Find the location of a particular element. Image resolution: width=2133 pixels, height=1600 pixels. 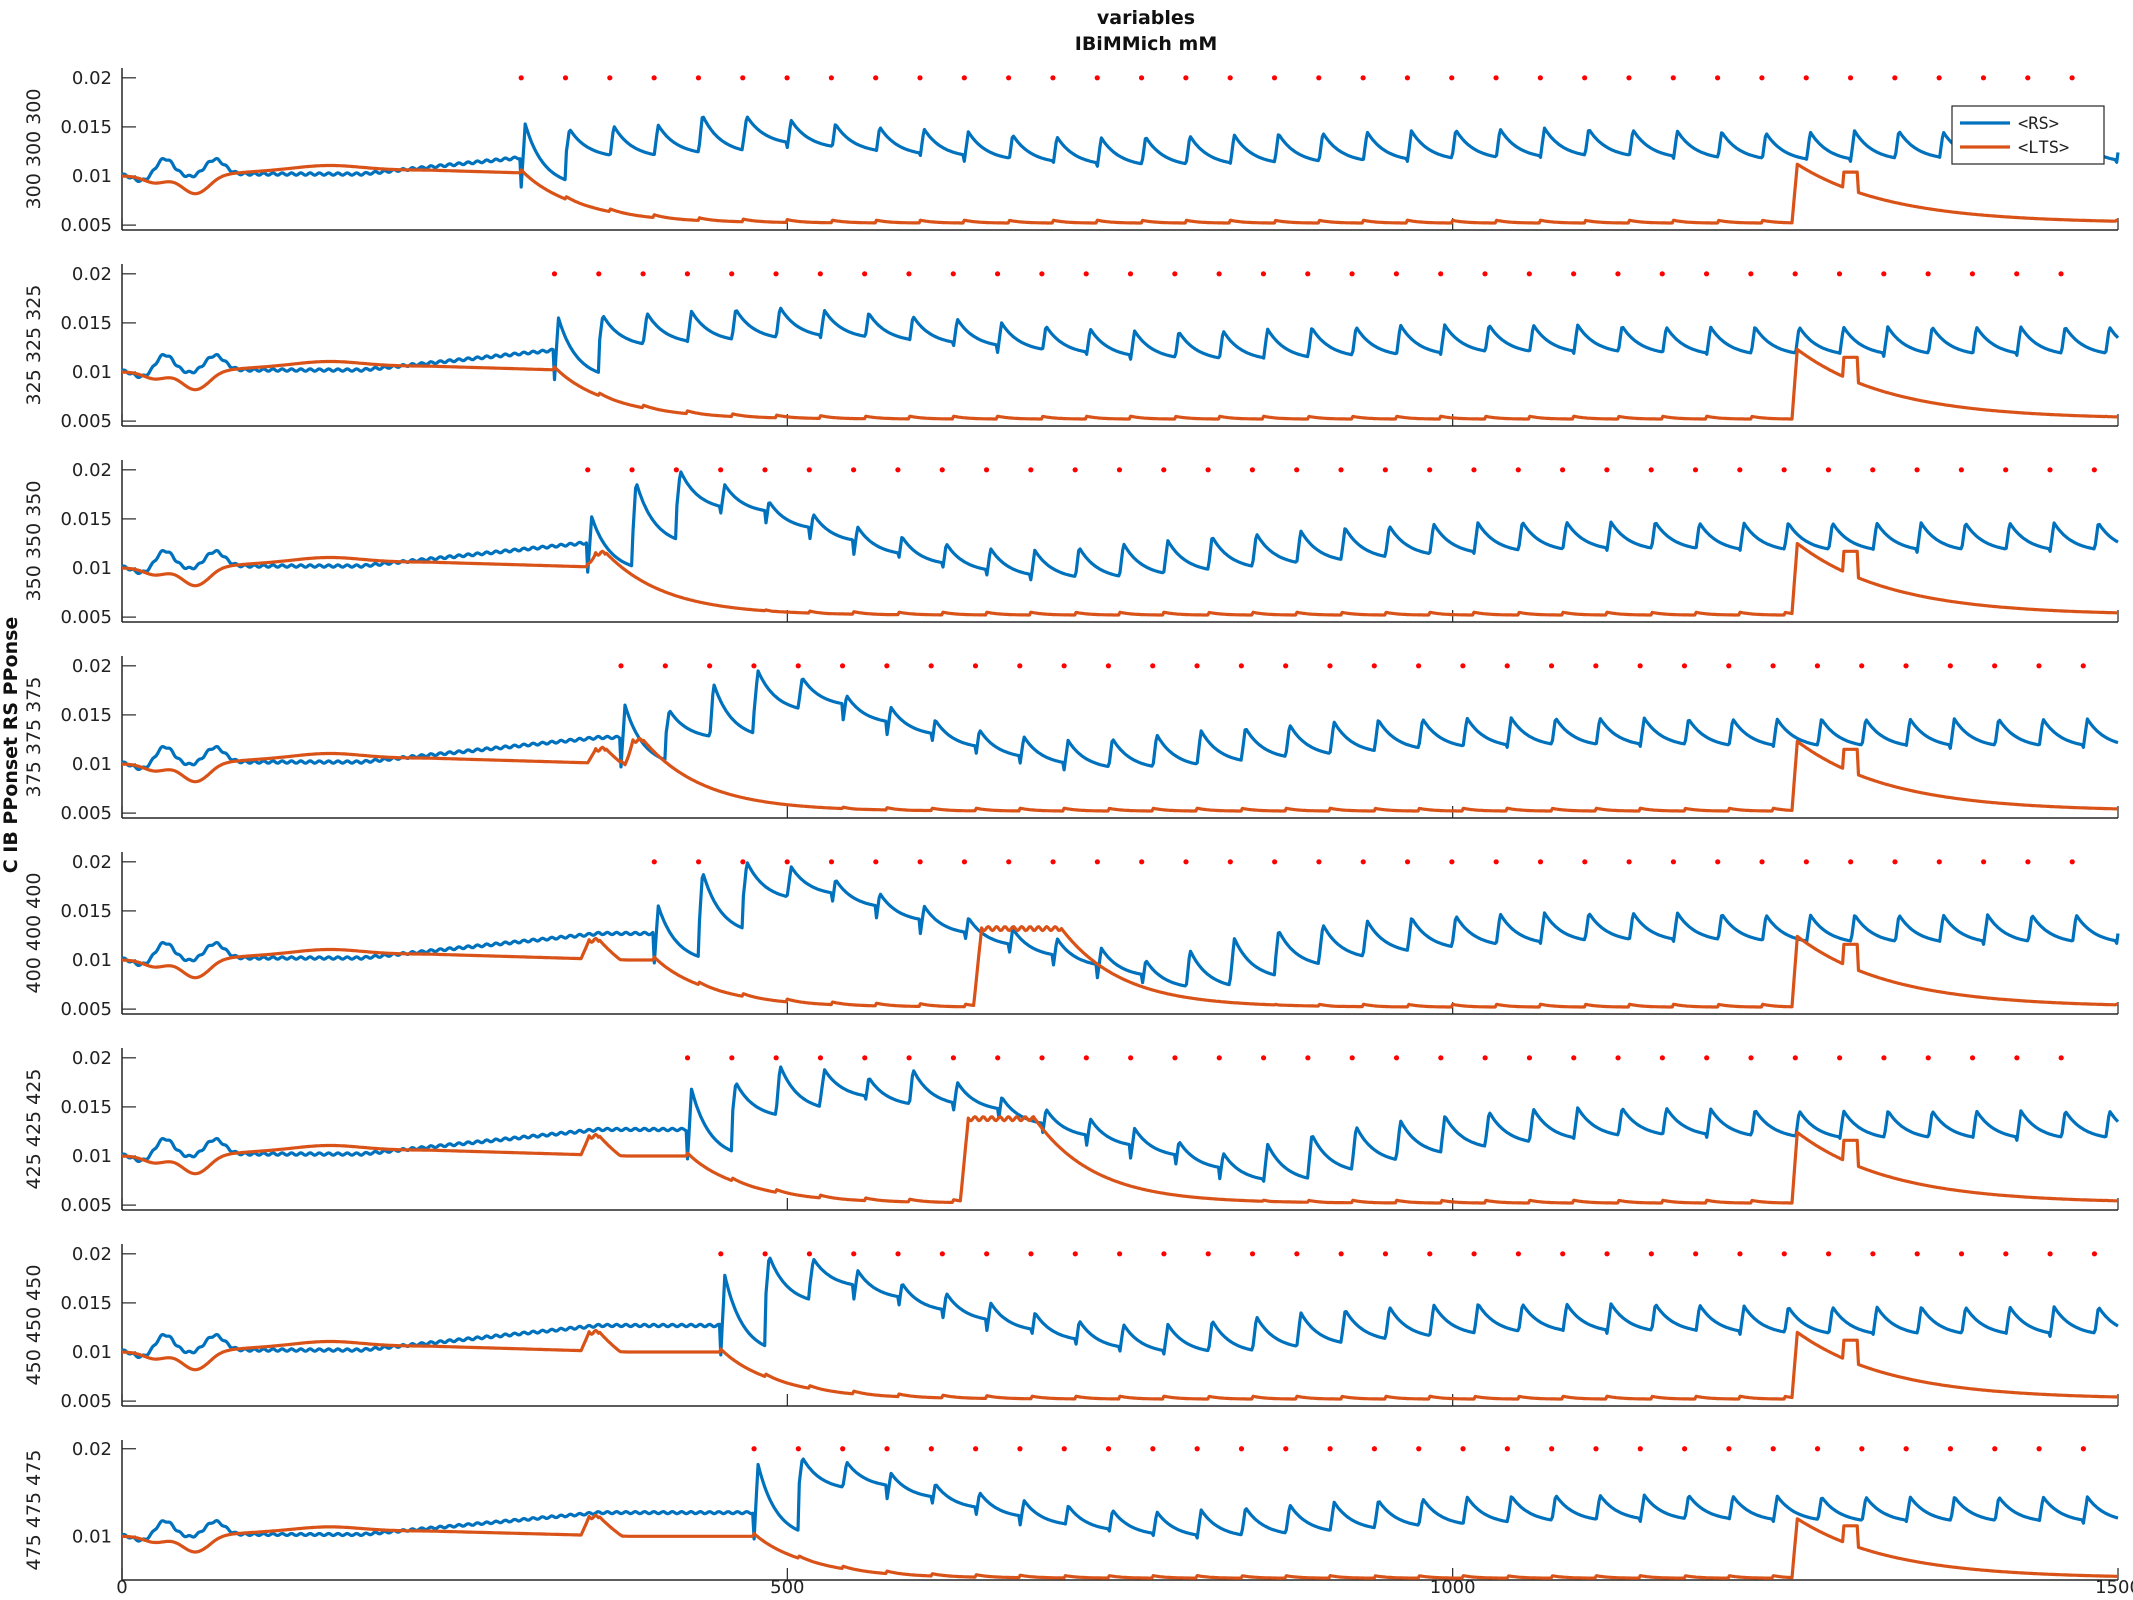

panel-3: 0.005 0.01 0.015 0.02 350 350 350 is located at coordinates (1071, 544).